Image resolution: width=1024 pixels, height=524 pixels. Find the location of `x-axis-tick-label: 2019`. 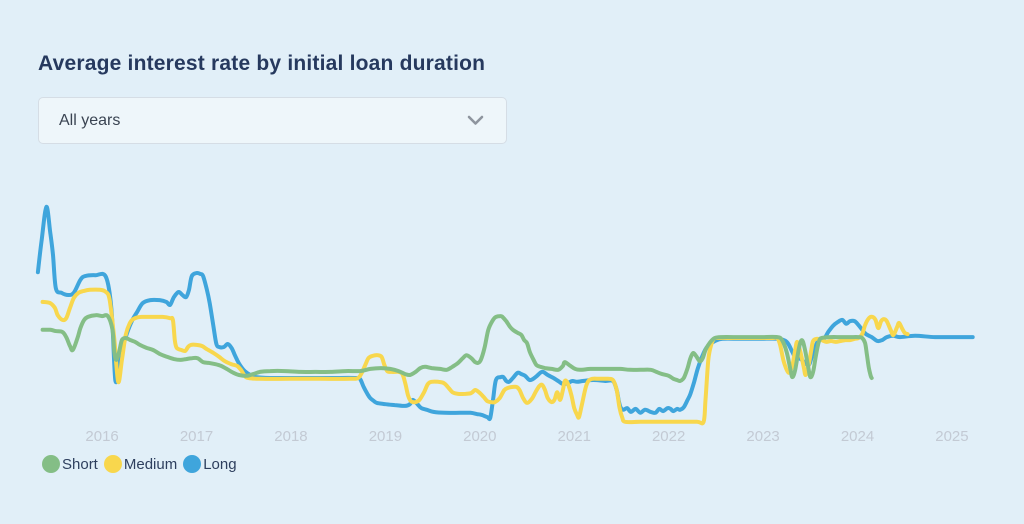

x-axis-tick-label: 2019 is located at coordinates (385, 436).